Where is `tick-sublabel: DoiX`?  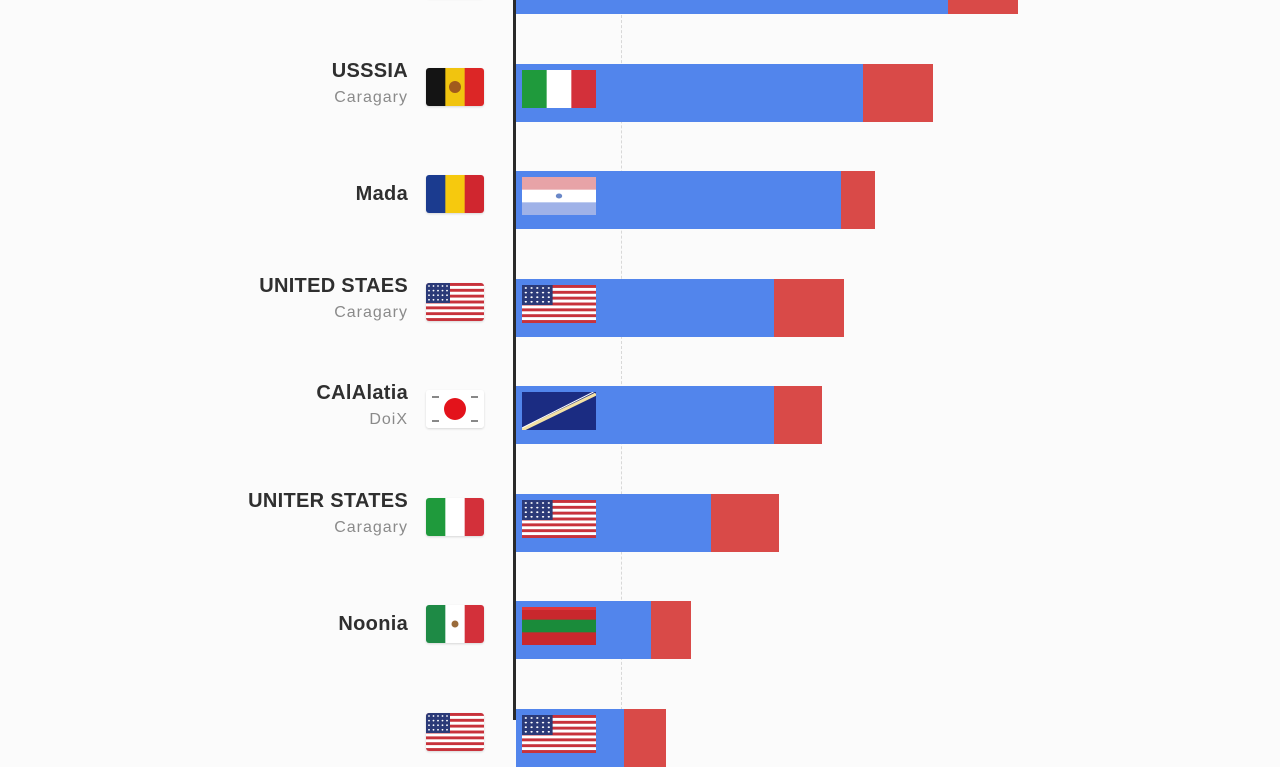
tick-sublabel: DoiX is located at coordinates (388, 419).